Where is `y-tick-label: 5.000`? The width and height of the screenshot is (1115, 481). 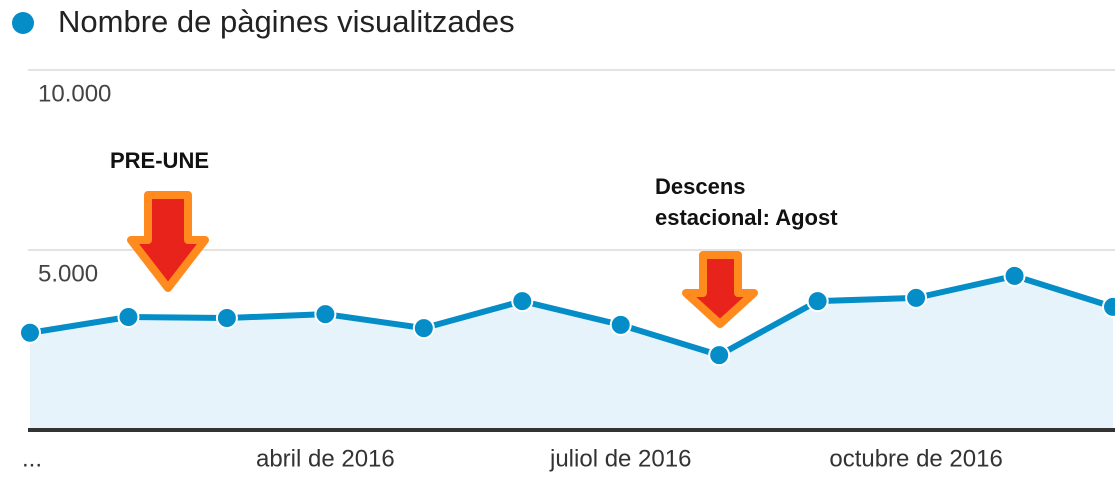
y-tick-label: 5.000 is located at coordinates (68, 273).